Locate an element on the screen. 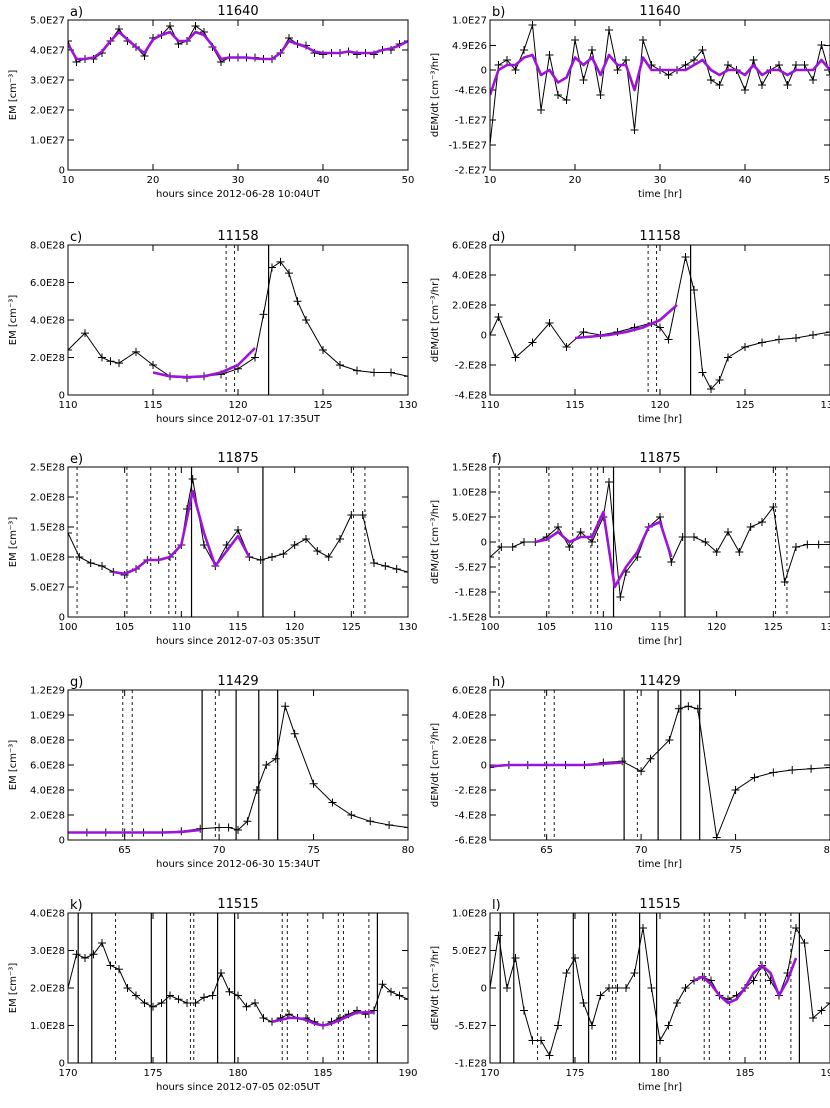 The width and height of the screenshot is (830, 1108). y-tick-label: -1.E28 is located at coordinates (471, 1064).